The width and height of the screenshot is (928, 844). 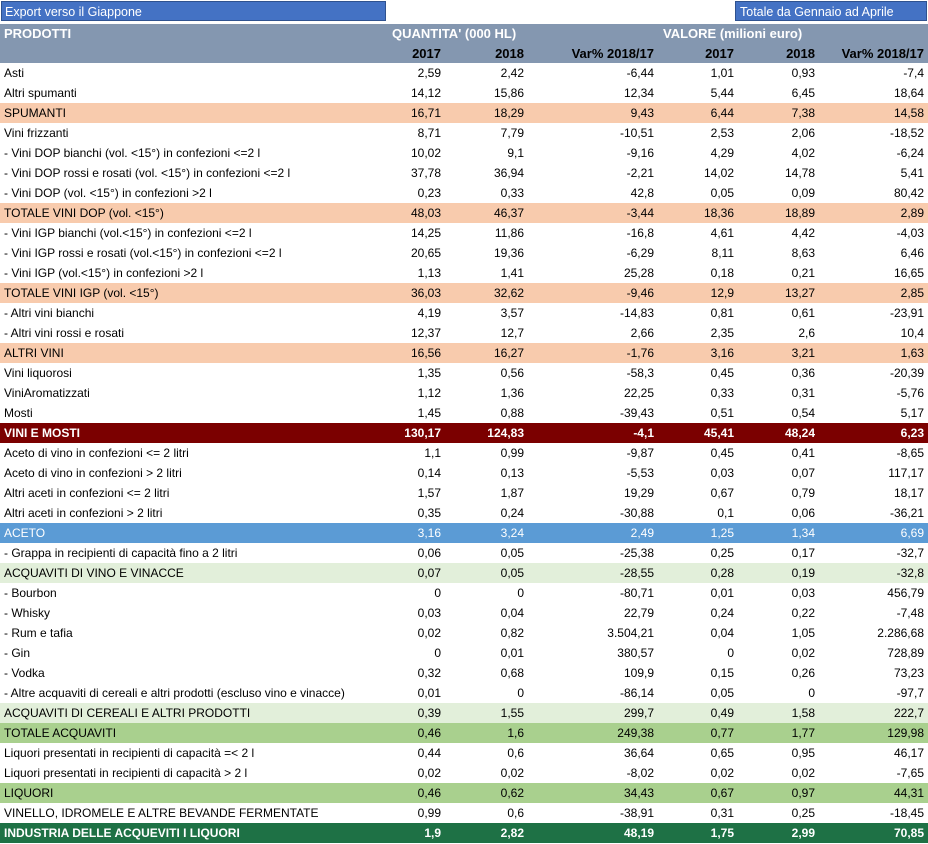 I want to click on qty-2018-cell: 1,36, so click(x=512, y=393).